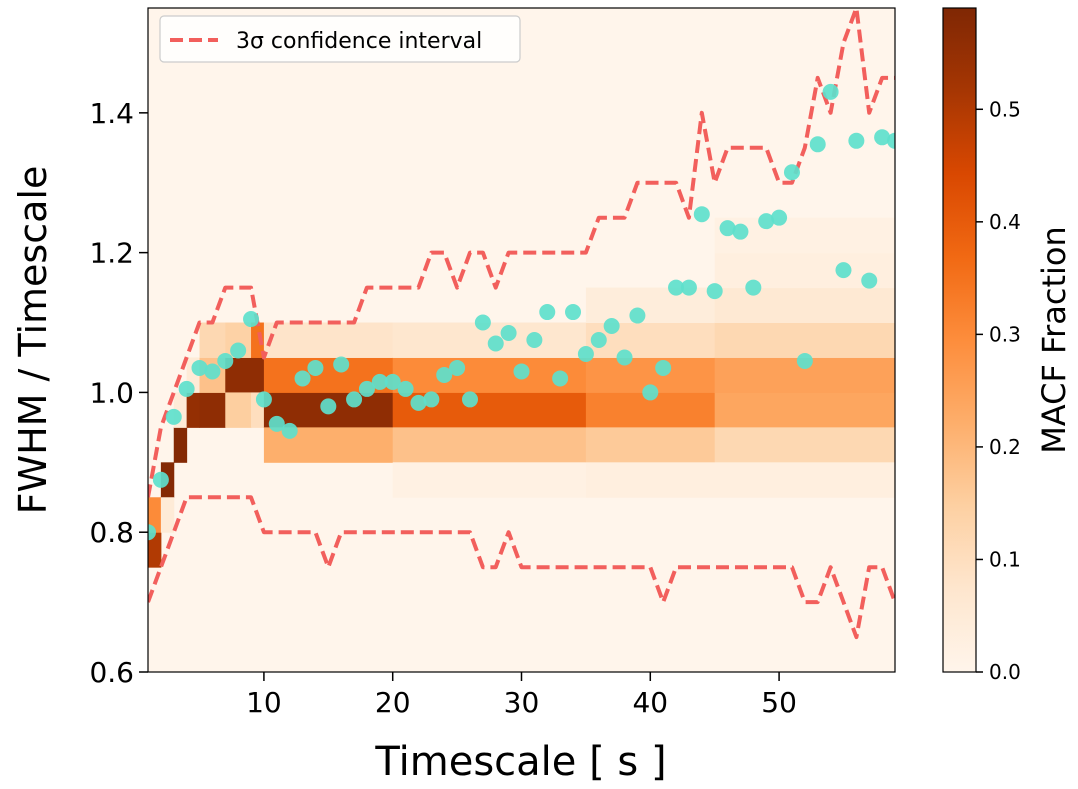  What do you see at coordinates (393, 702) in the screenshot?
I see `x-tick-label: 20` at bounding box center [393, 702].